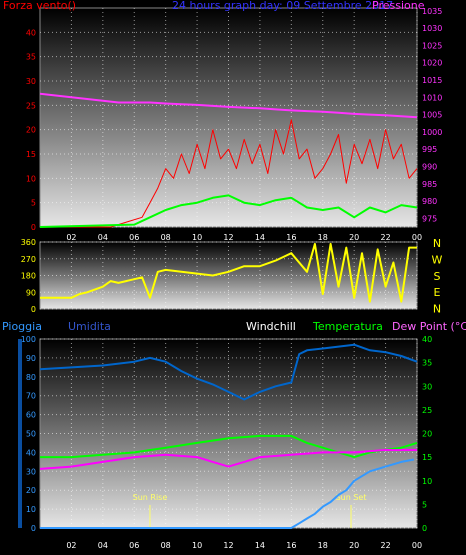 This screenshot has width=466, height=555. I want to click on y2-tick-label: 990, so click(429, 166).